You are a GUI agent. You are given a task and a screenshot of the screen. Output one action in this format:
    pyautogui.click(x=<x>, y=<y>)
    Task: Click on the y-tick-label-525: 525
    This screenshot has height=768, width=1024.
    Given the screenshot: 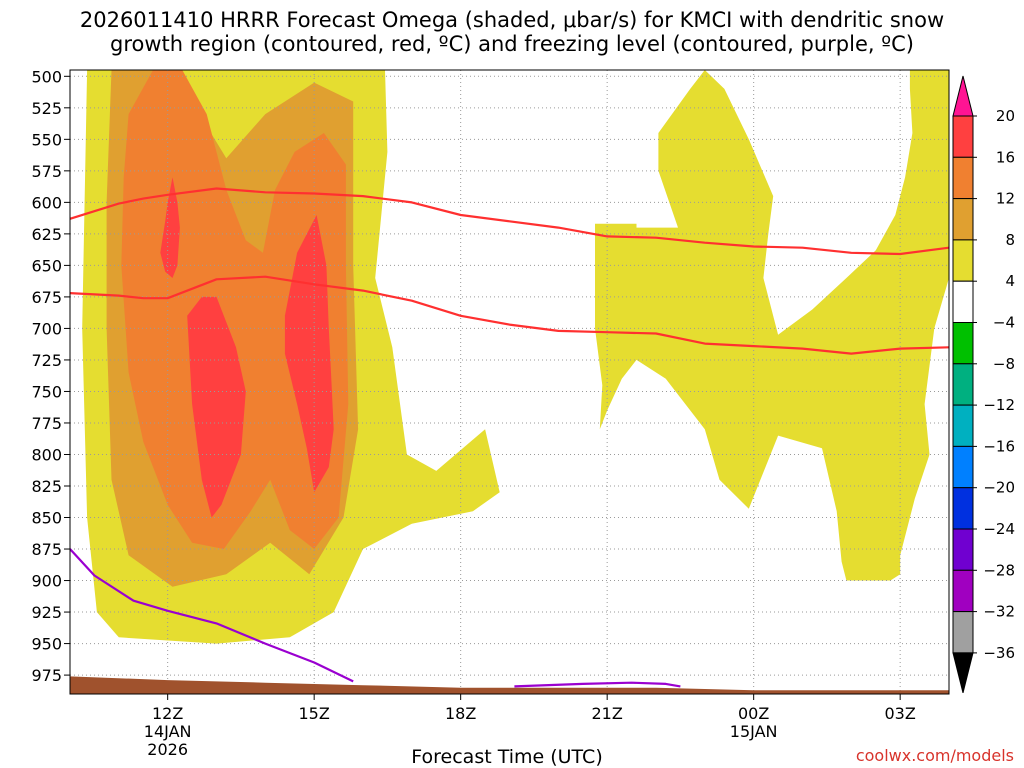 What is the action you would take?
    pyautogui.click(x=46, y=108)
    